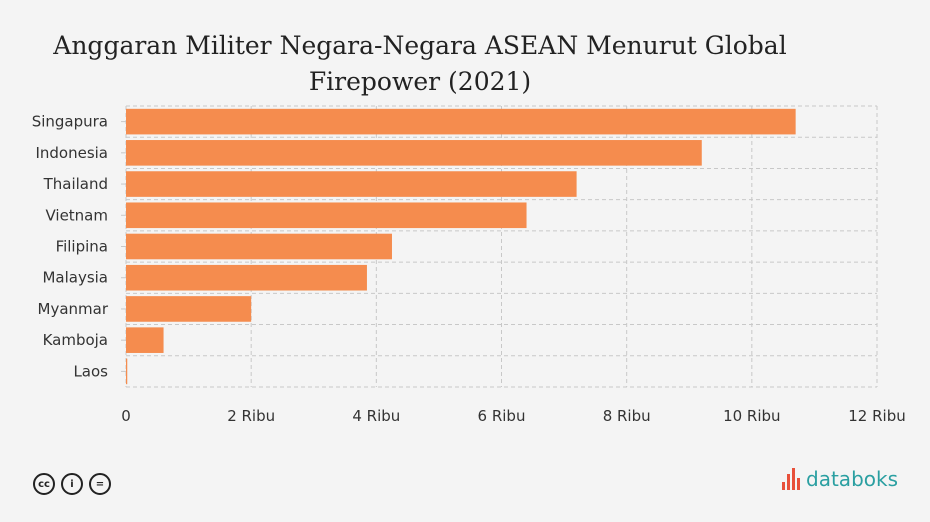 This screenshot has width=930, height=522. What do you see at coordinates (75, 340) in the screenshot?
I see `category-label: Kamboja` at bounding box center [75, 340].